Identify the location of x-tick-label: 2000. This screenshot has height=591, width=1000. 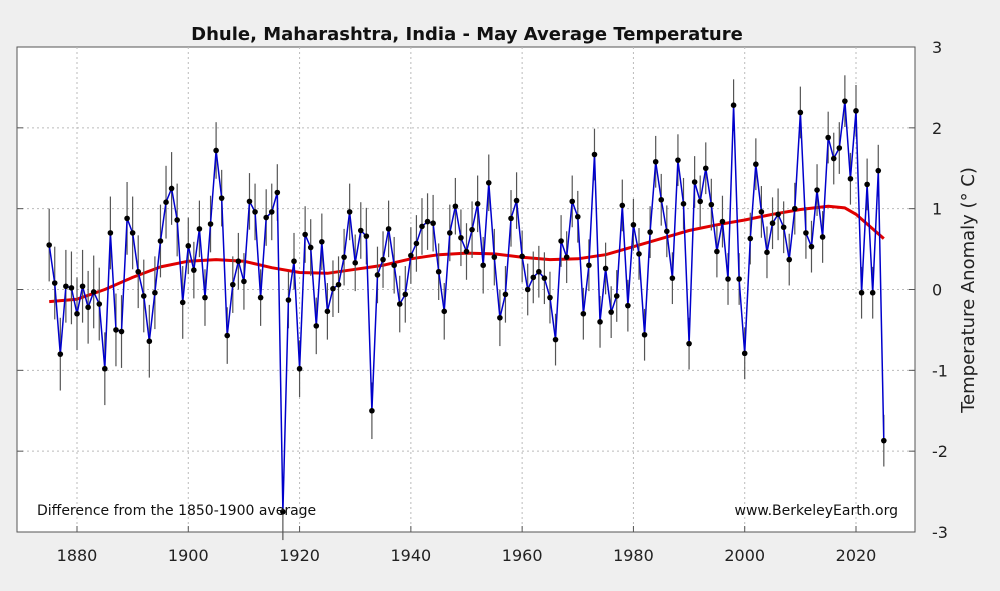
(744, 555).